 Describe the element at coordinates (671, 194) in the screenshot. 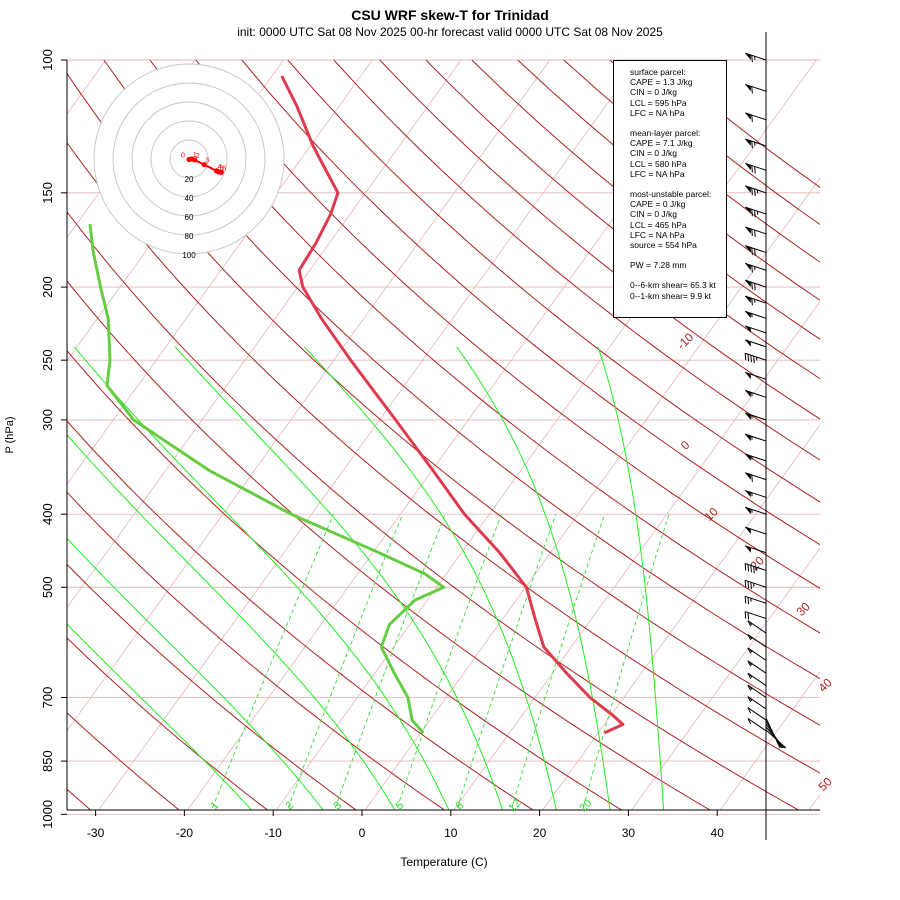

I see `most-unstable-parcel-heading: most-unstable parcel:` at that location.